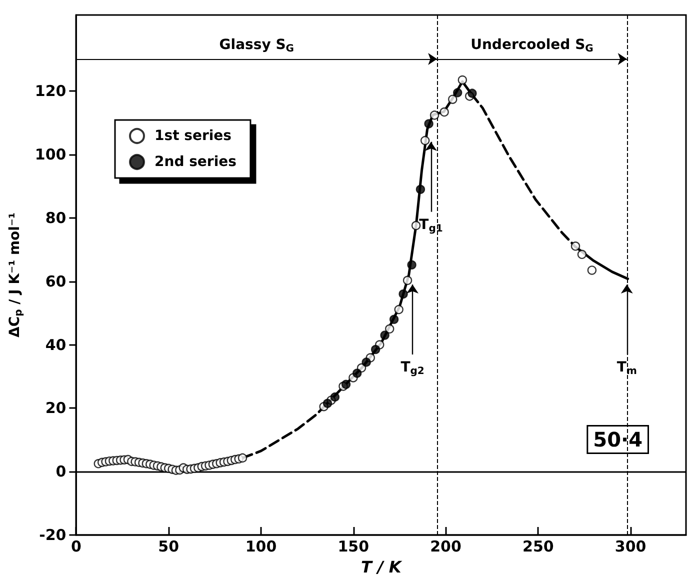  I want to click on y-tick-label: 120, so click(50, 91).